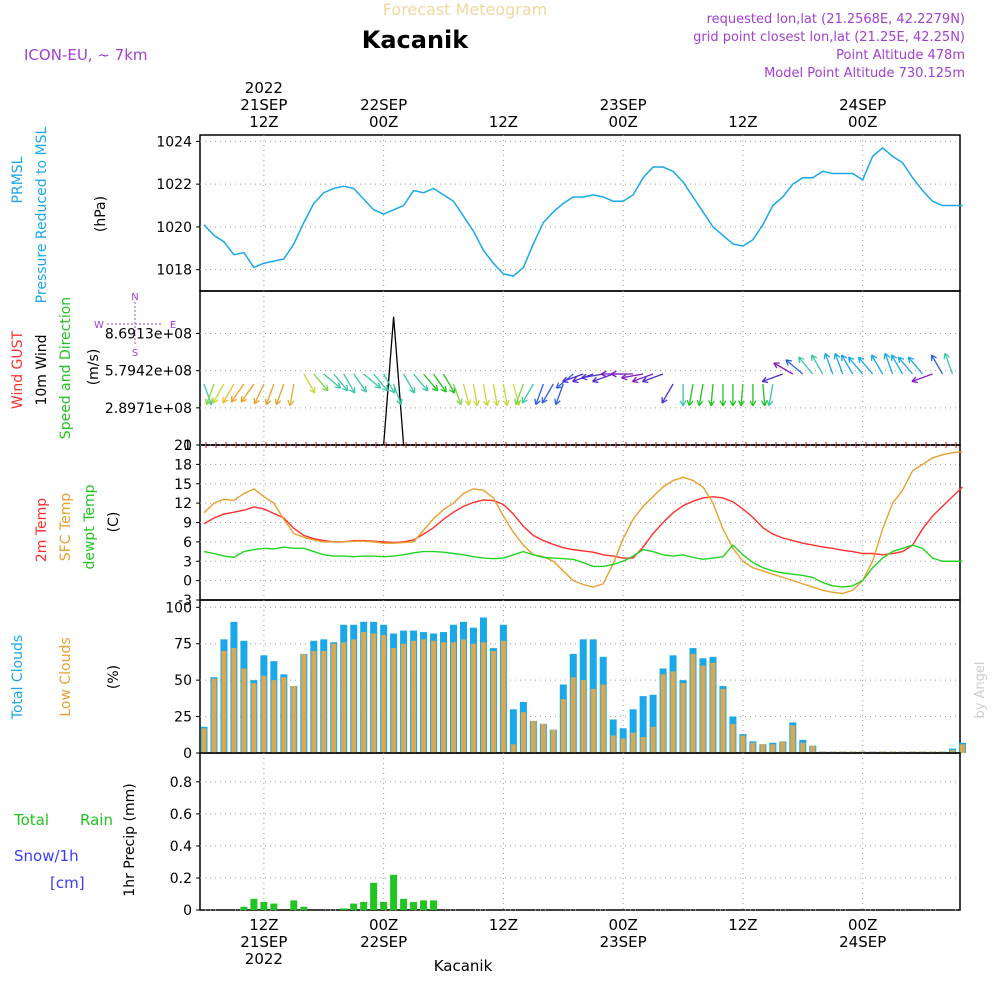 Image resolution: width=1000 pixels, height=1000 pixels. I want to click on total-cloud-bar, so click(633, 731).